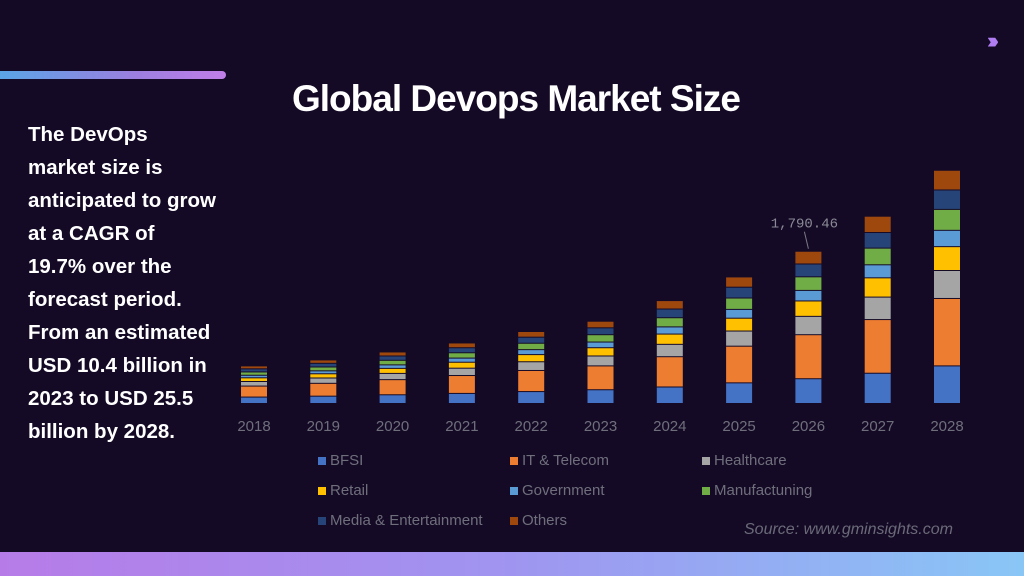 This screenshot has width=1024, height=576. What do you see at coordinates (757, 490) in the screenshot?
I see `legend-item: Manufactuning` at bounding box center [757, 490].